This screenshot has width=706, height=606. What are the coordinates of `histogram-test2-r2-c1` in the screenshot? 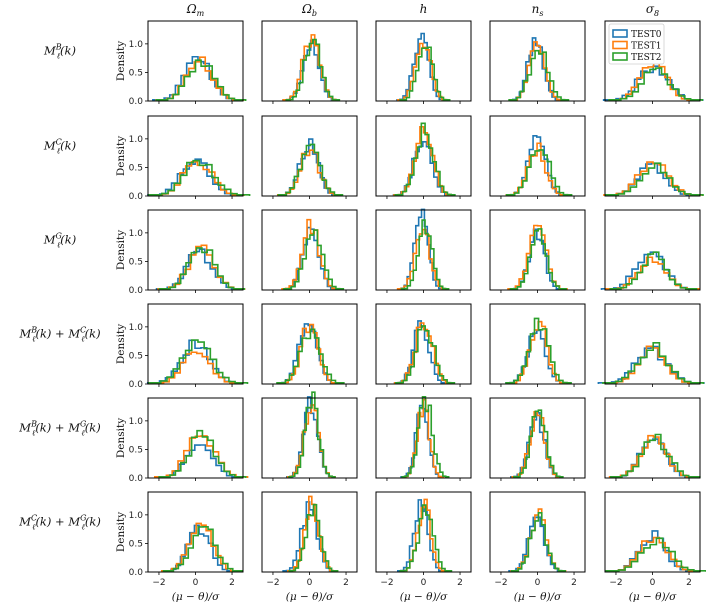 It's located at (199, 177).